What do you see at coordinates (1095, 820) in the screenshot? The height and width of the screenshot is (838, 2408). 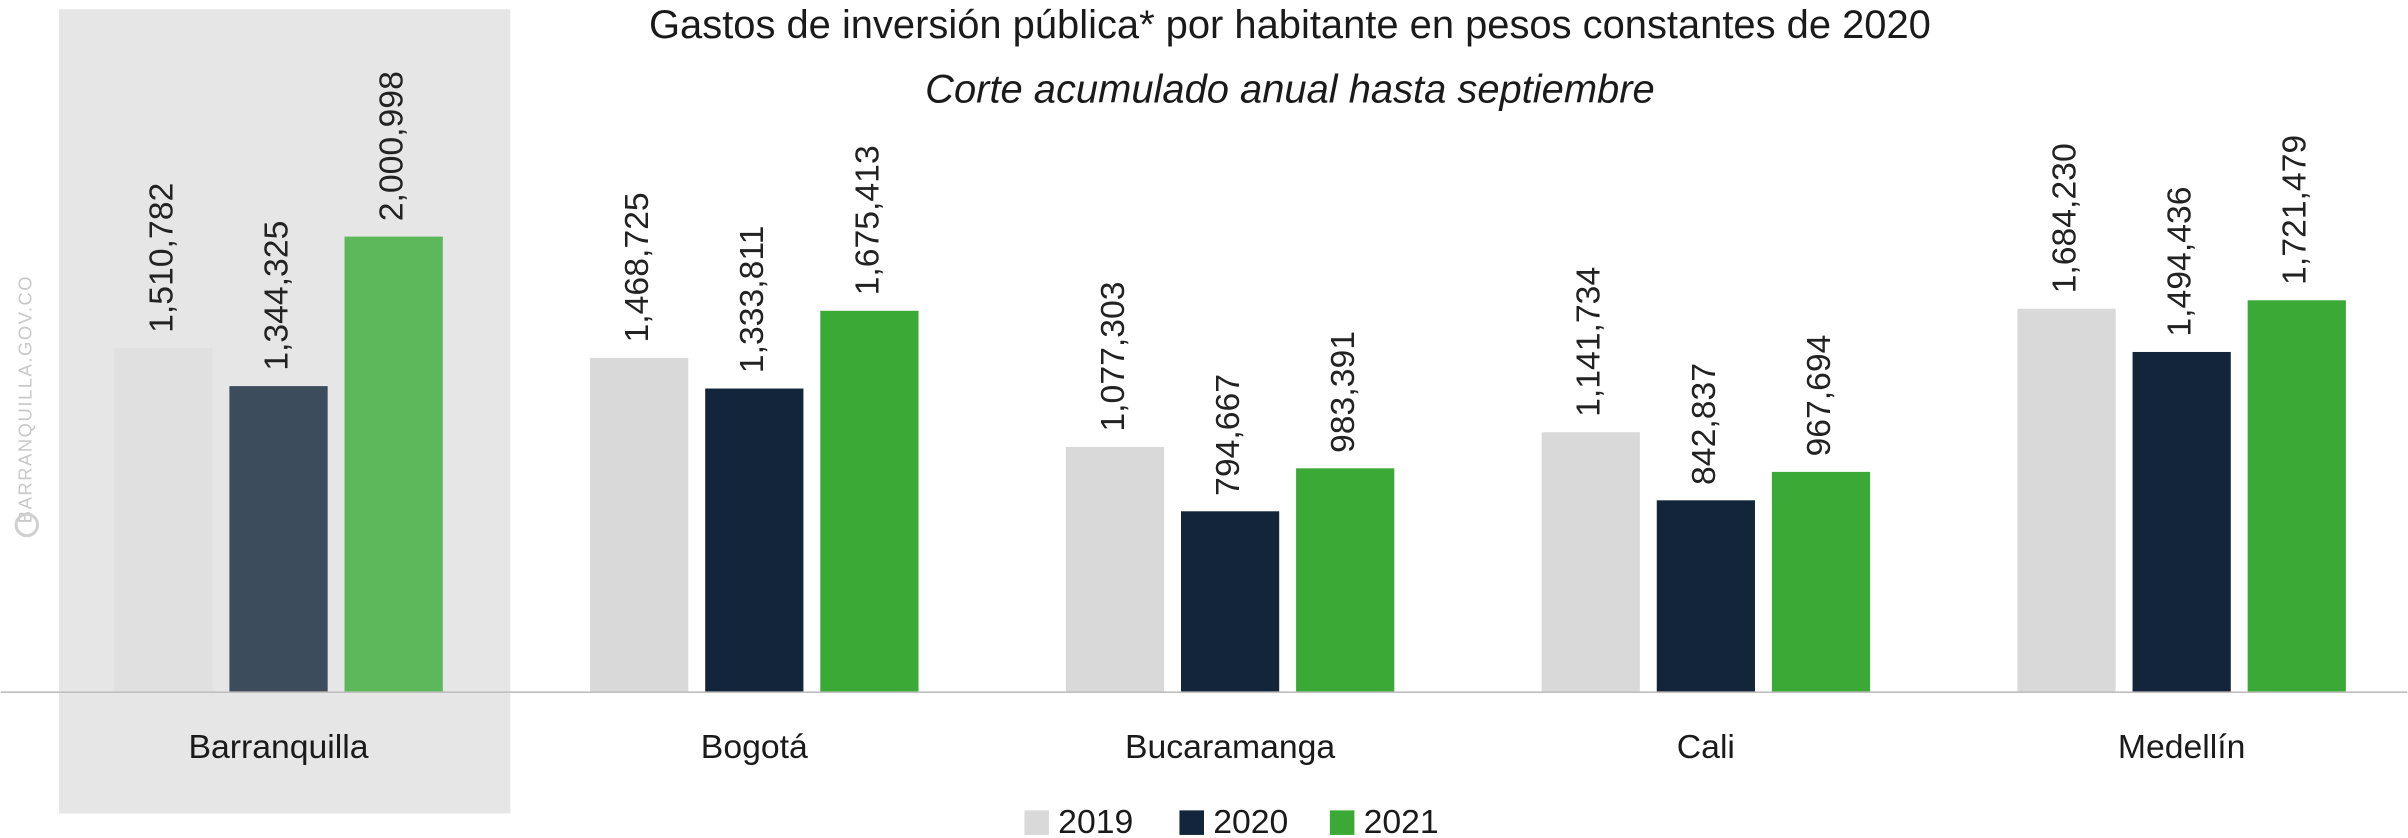 I see `legend-label: 2019` at bounding box center [1095, 820].